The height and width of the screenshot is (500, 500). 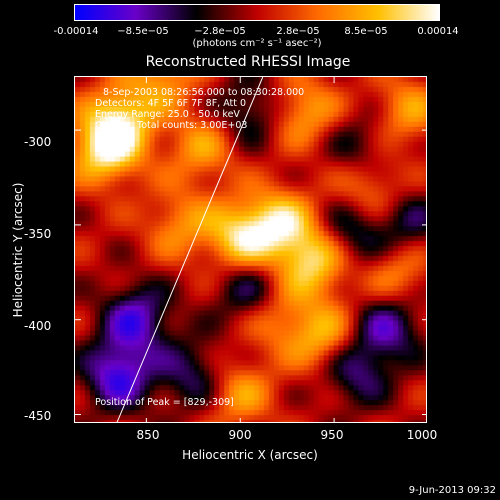 I want to click on x-axis-label: Heliocentric X (arcsec), so click(x=250, y=455).